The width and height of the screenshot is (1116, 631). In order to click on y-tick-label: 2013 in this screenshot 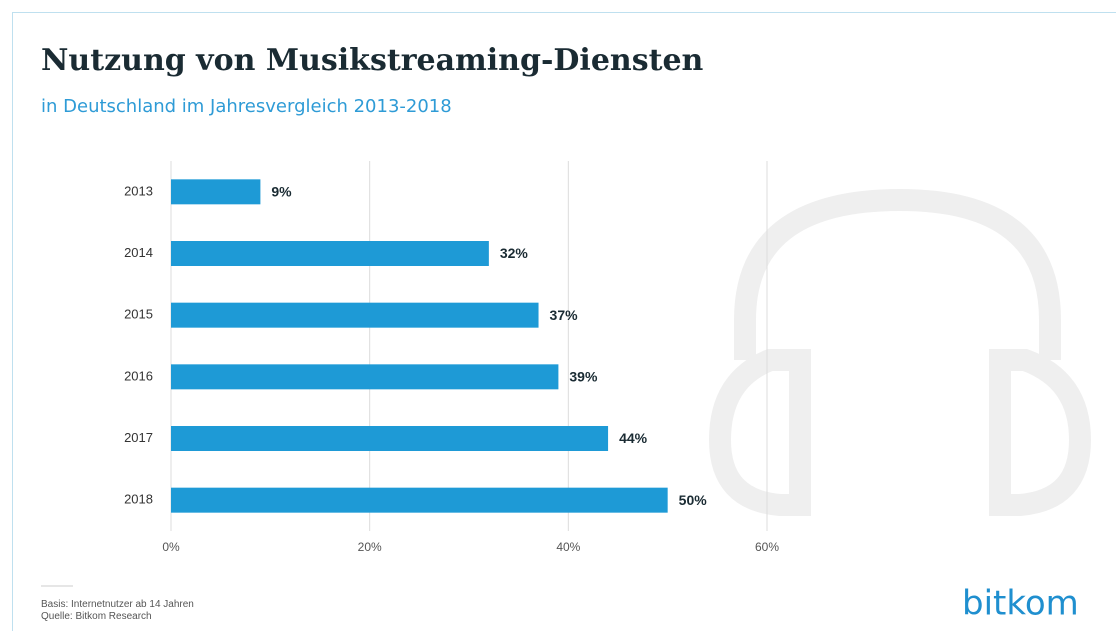, I will do `click(138, 190)`.